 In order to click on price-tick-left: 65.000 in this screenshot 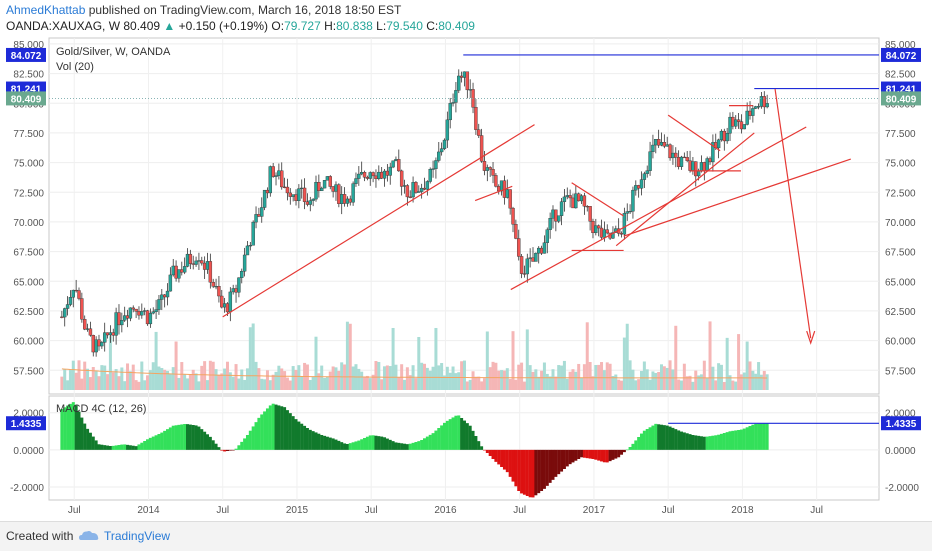, I will do `click(28, 282)`.